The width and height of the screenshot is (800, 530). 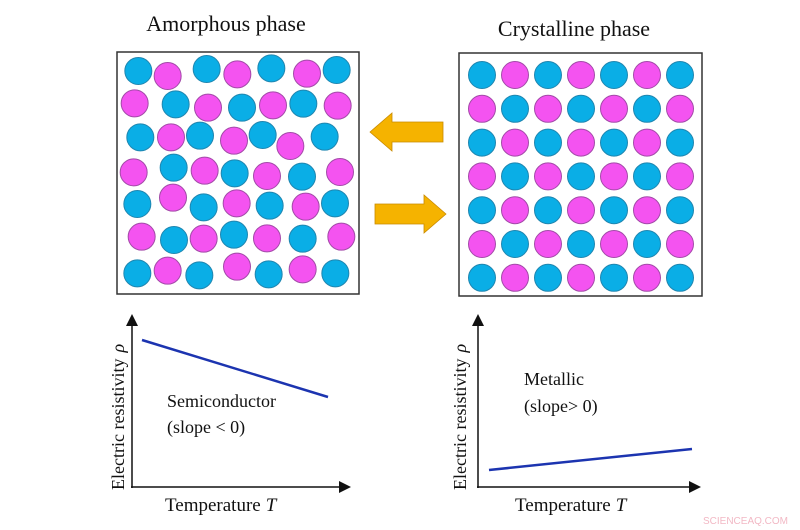 What do you see at coordinates (745, 521) in the screenshot?
I see `watermark: SCIENCEAQ.COM` at bounding box center [745, 521].